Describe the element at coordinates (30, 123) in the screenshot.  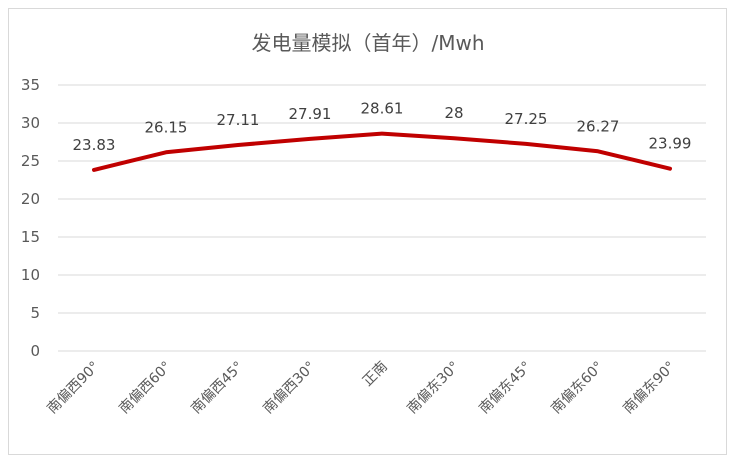
I see `y-tick-label: 30` at that location.